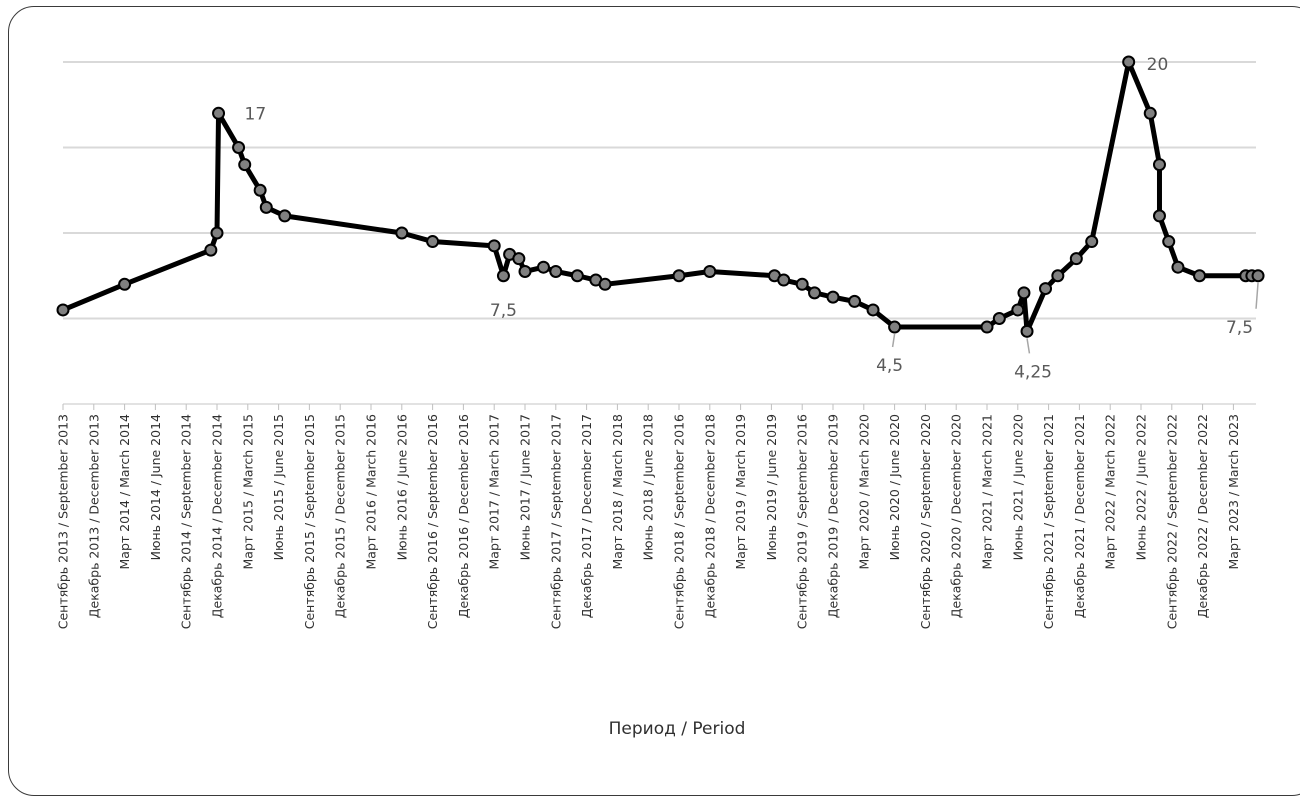 This screenshot has width=1300, height=796. I want to click on x-axis-title: Период / Period, so click(677, 729).